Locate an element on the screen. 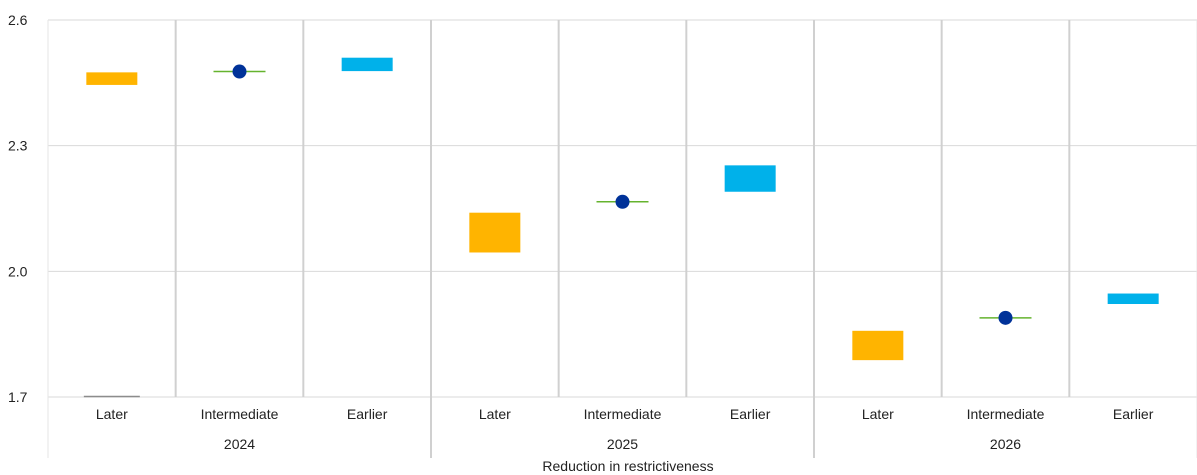 This screenshot has width=1197, height=475. x-axis-title: Reduction in restrictiveness is located at coordinates (627, 466).